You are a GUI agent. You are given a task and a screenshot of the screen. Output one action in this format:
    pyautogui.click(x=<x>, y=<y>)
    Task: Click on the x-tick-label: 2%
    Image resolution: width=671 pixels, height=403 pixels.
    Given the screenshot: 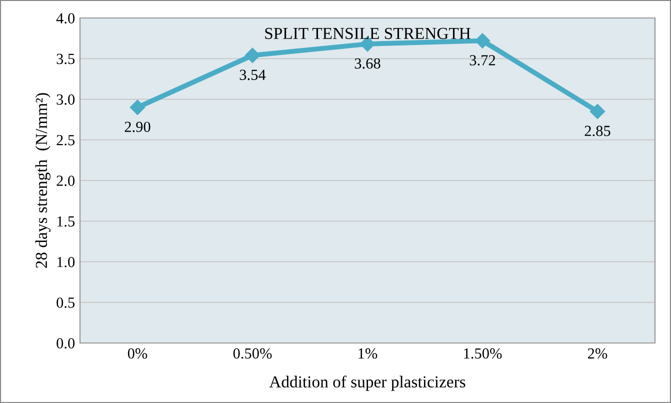 What is the action you would take?
    pyautogui.click(x=598, y=353)
    